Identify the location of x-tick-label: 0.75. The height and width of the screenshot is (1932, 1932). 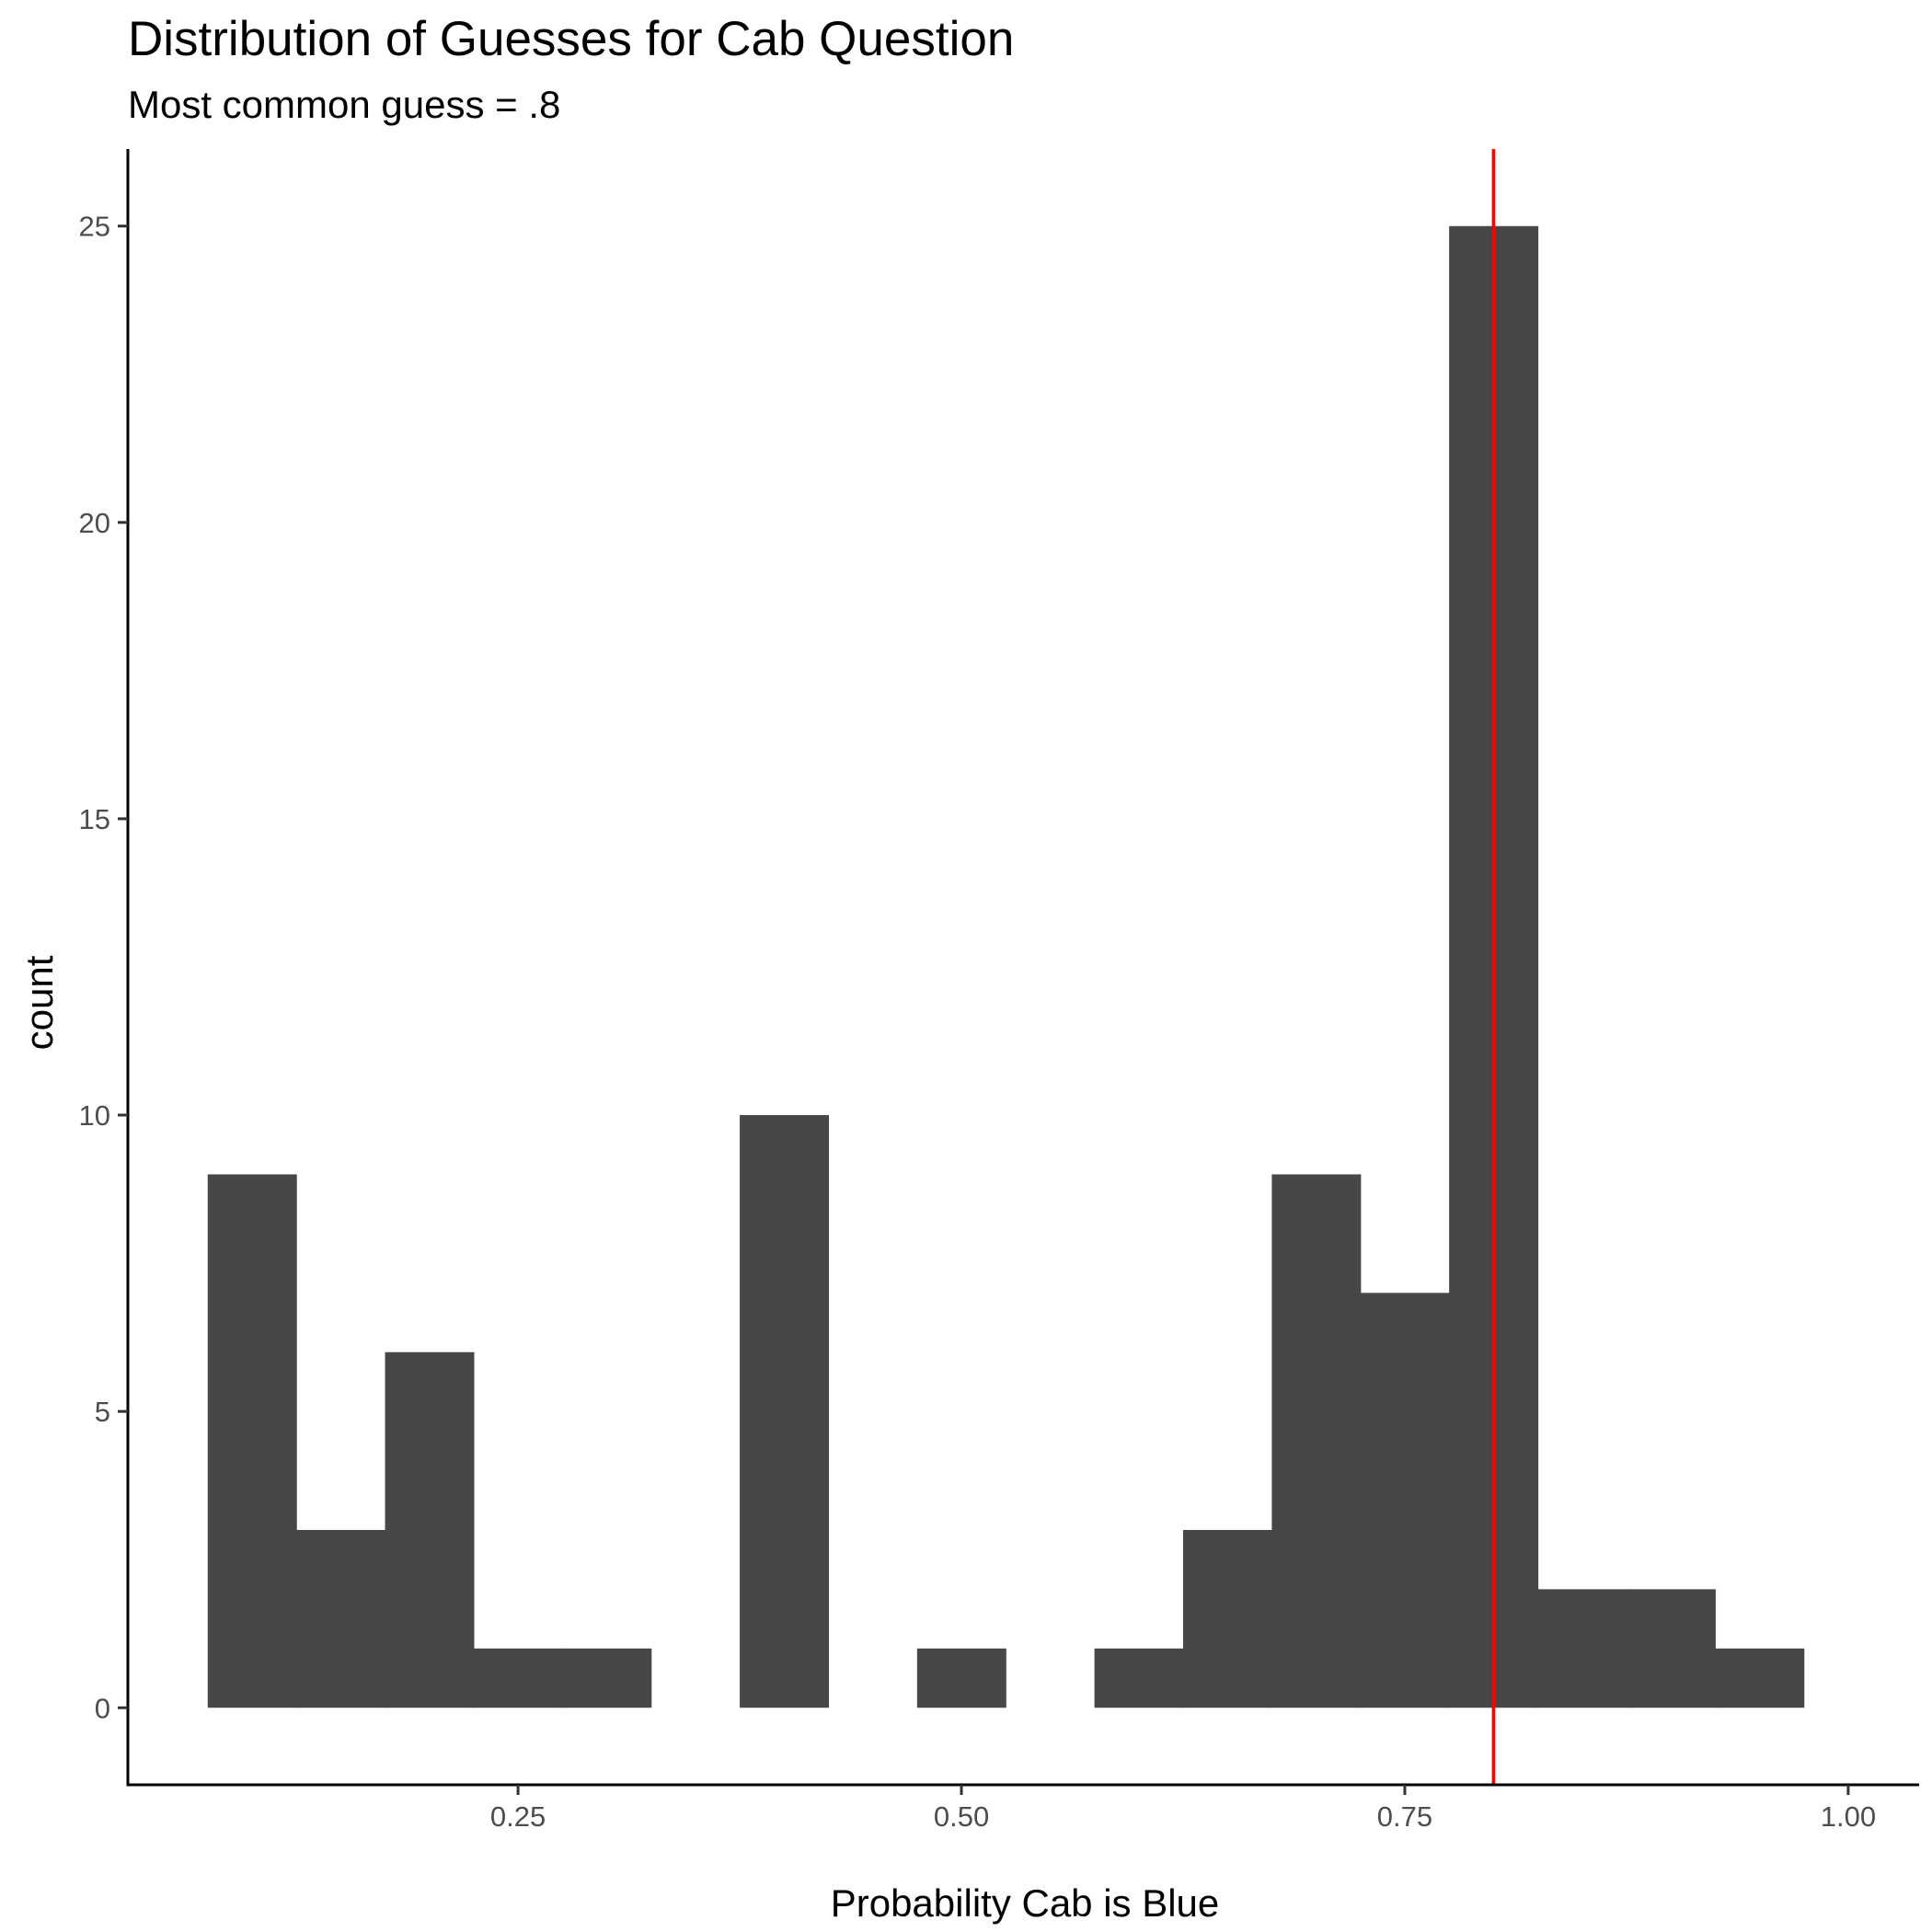
(1404, 1816).